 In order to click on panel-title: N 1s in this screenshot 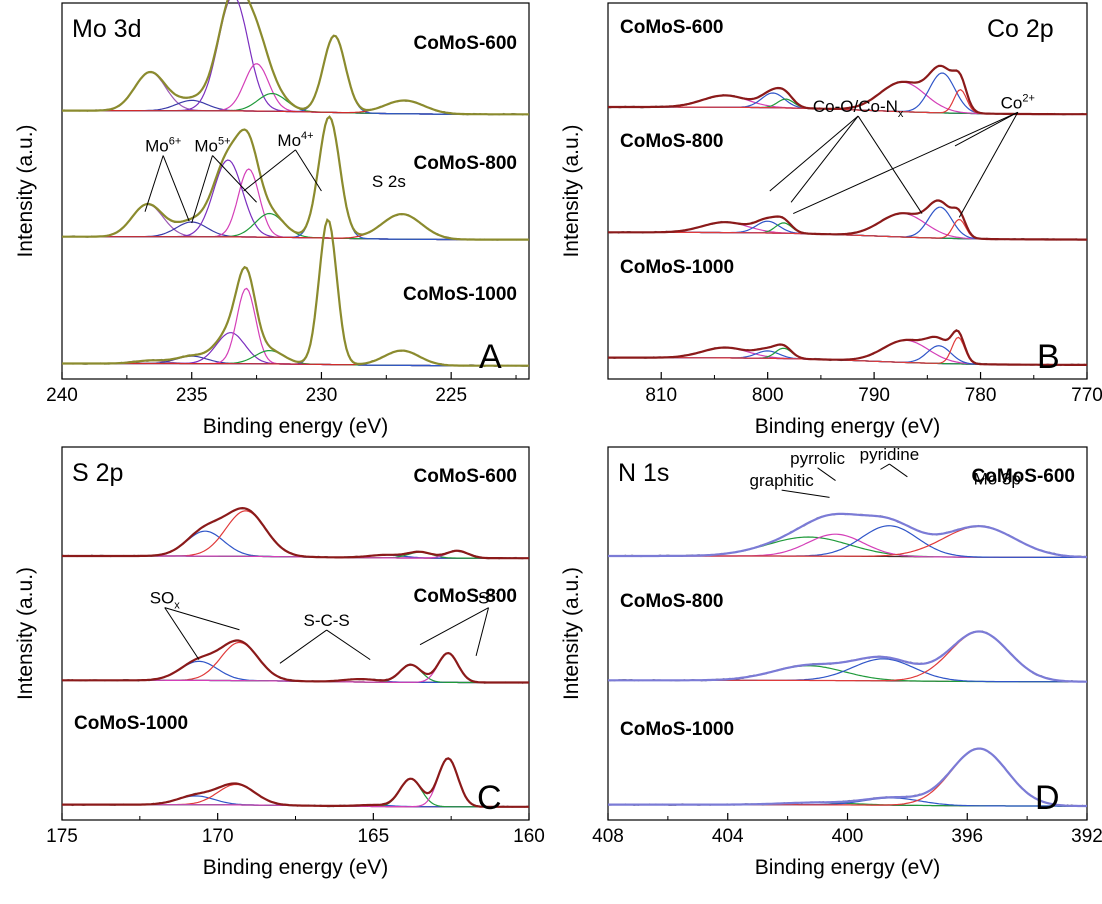, I will do `click(643, 473)`.